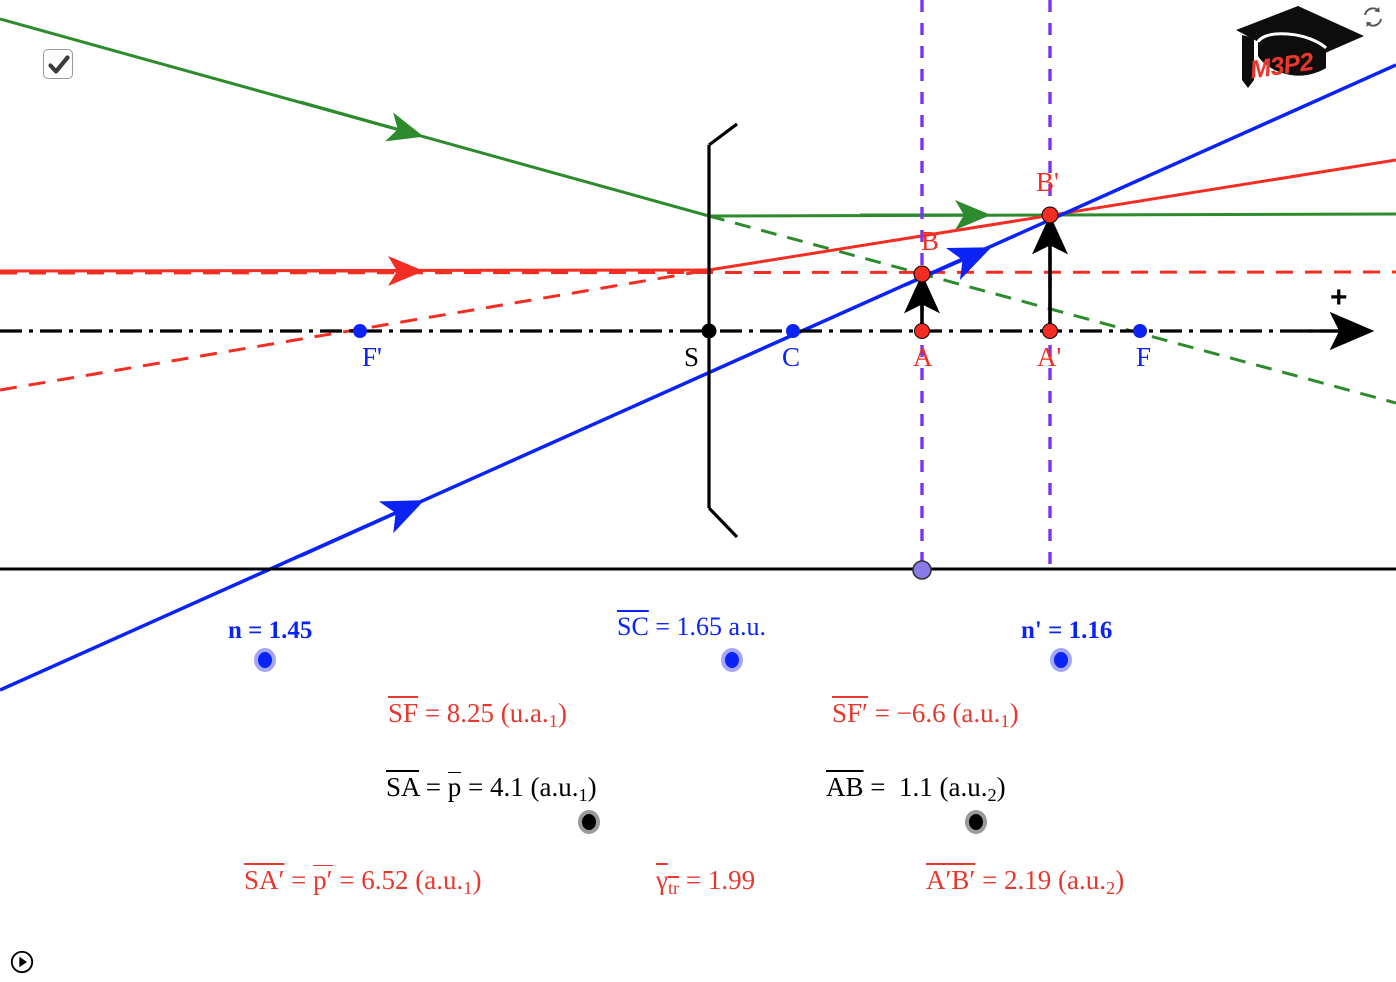  What do you see at coordinates (709, 331) in the screenshot?
I see `point-S` at bounding box center [709, 331].